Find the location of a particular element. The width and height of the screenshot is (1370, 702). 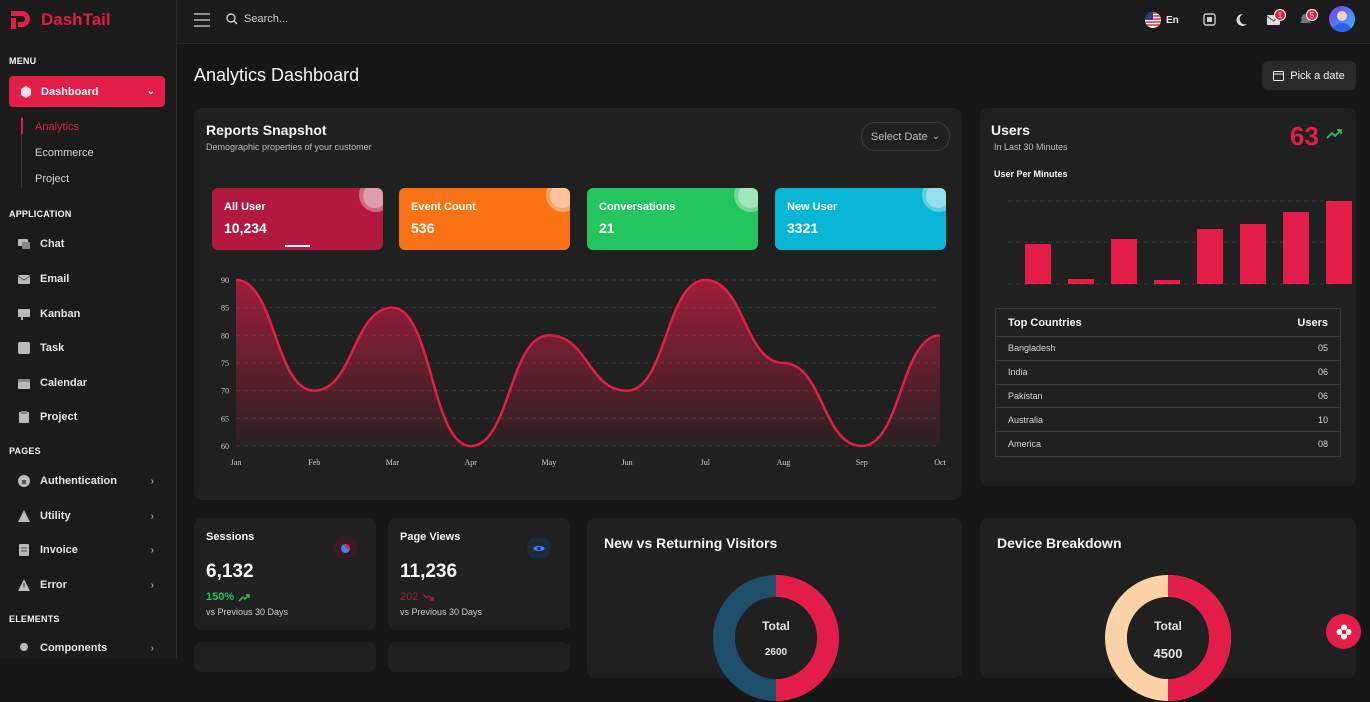

reports-title: Reports Snapshot is located at coordinates (266, 130).